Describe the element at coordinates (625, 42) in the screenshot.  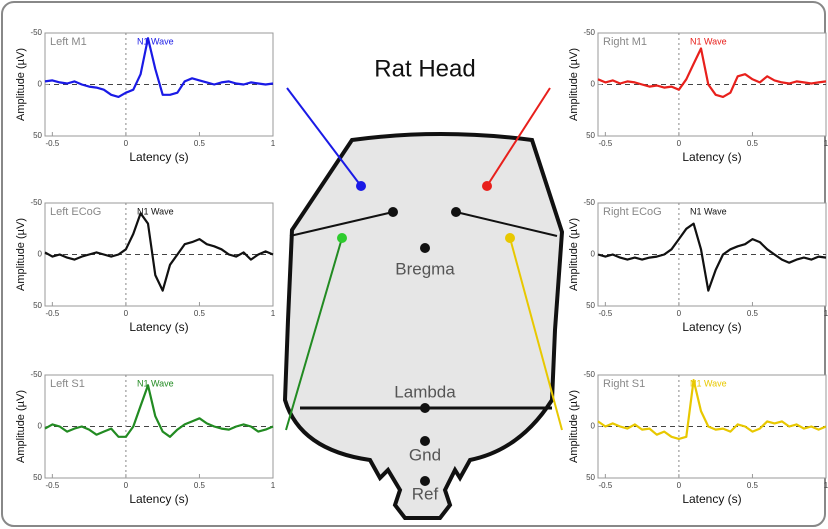
I see `chart-title: Right M1` at that location.